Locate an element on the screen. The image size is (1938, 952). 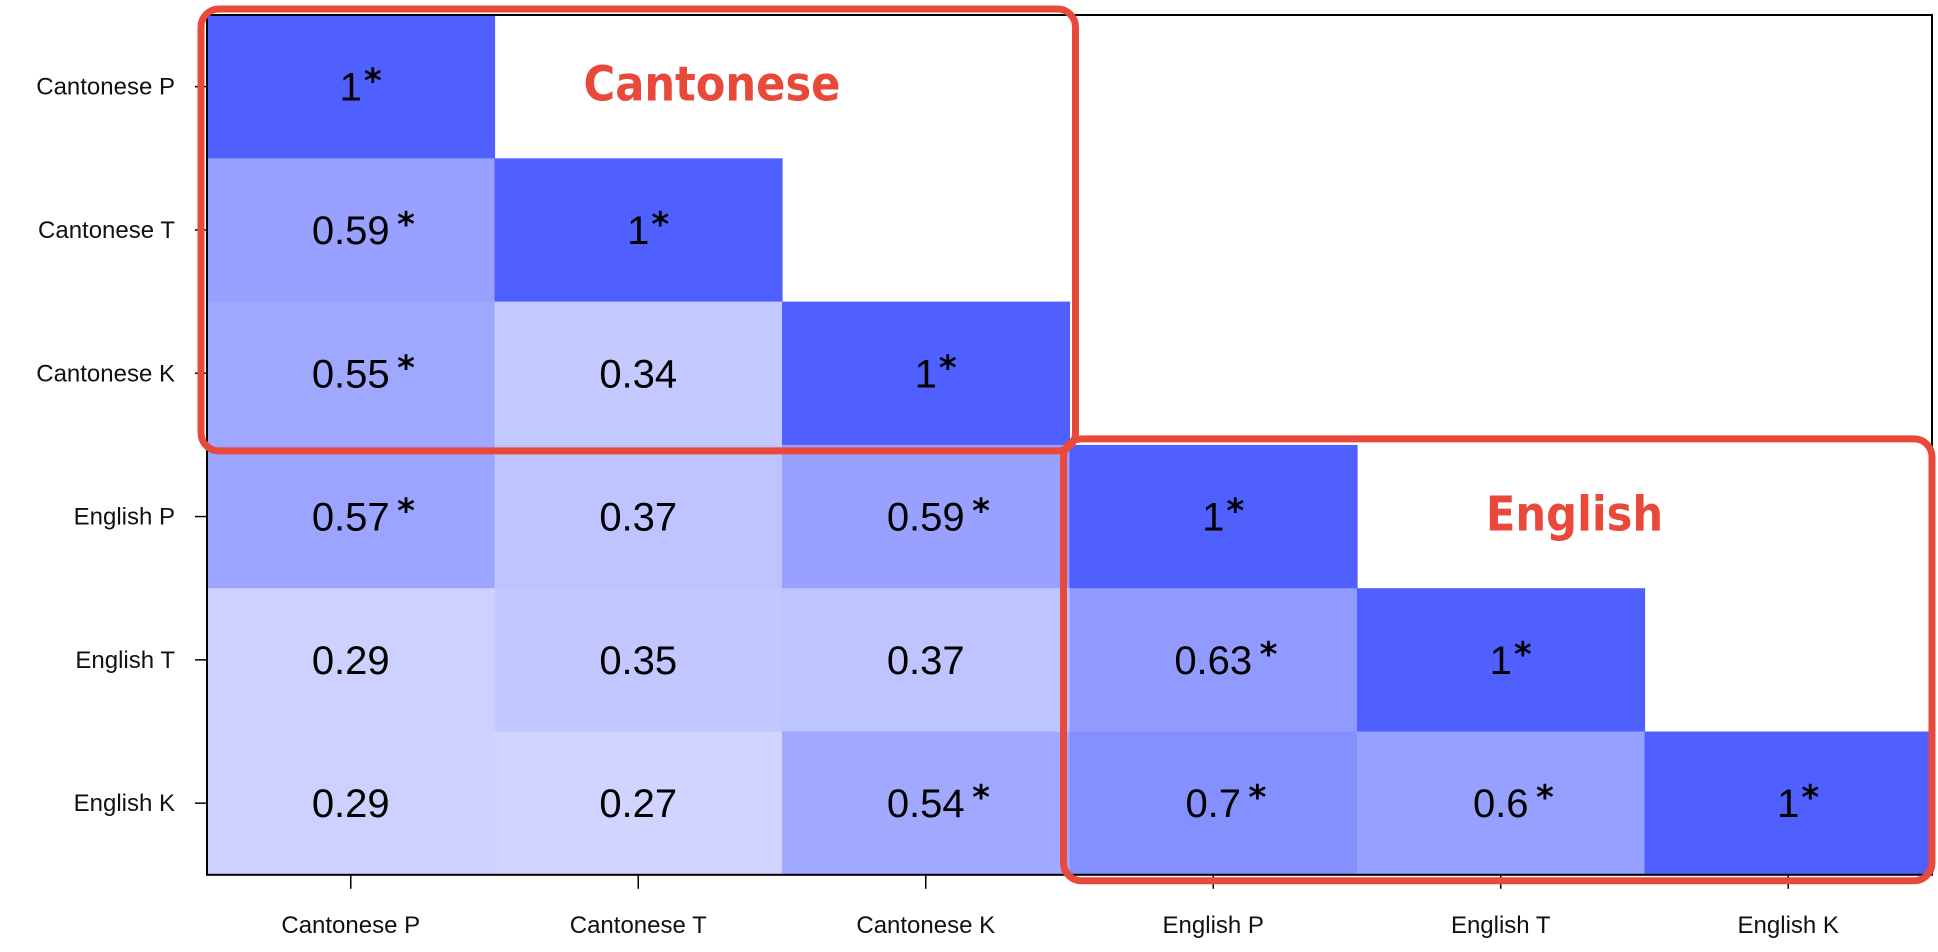
cell-value-3-3: 1 is located at coordinates (1213, 518).